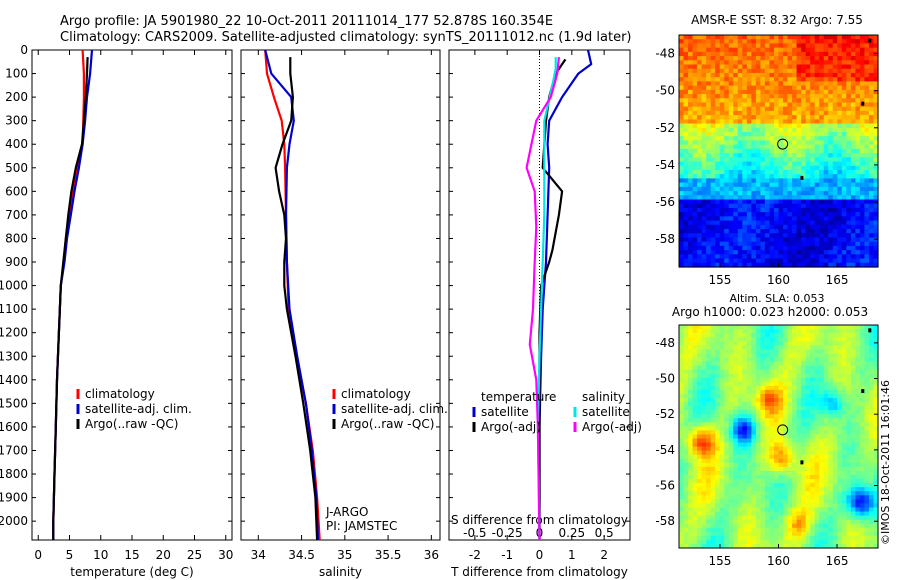 The image size is (900, 580). I want to click on salinity-xtick-label: 34, so click(258, 555).